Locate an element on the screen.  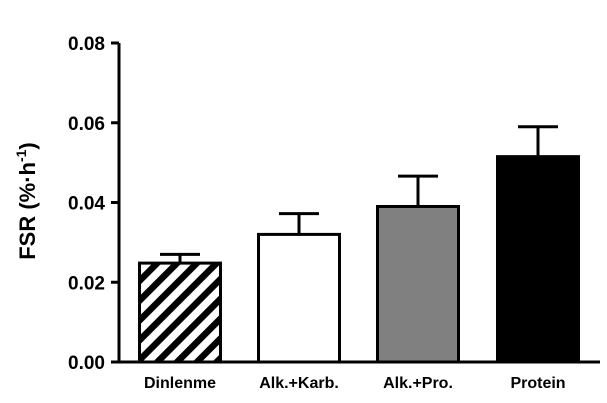
bar-alk-karb is located at coordinates (299, 298).